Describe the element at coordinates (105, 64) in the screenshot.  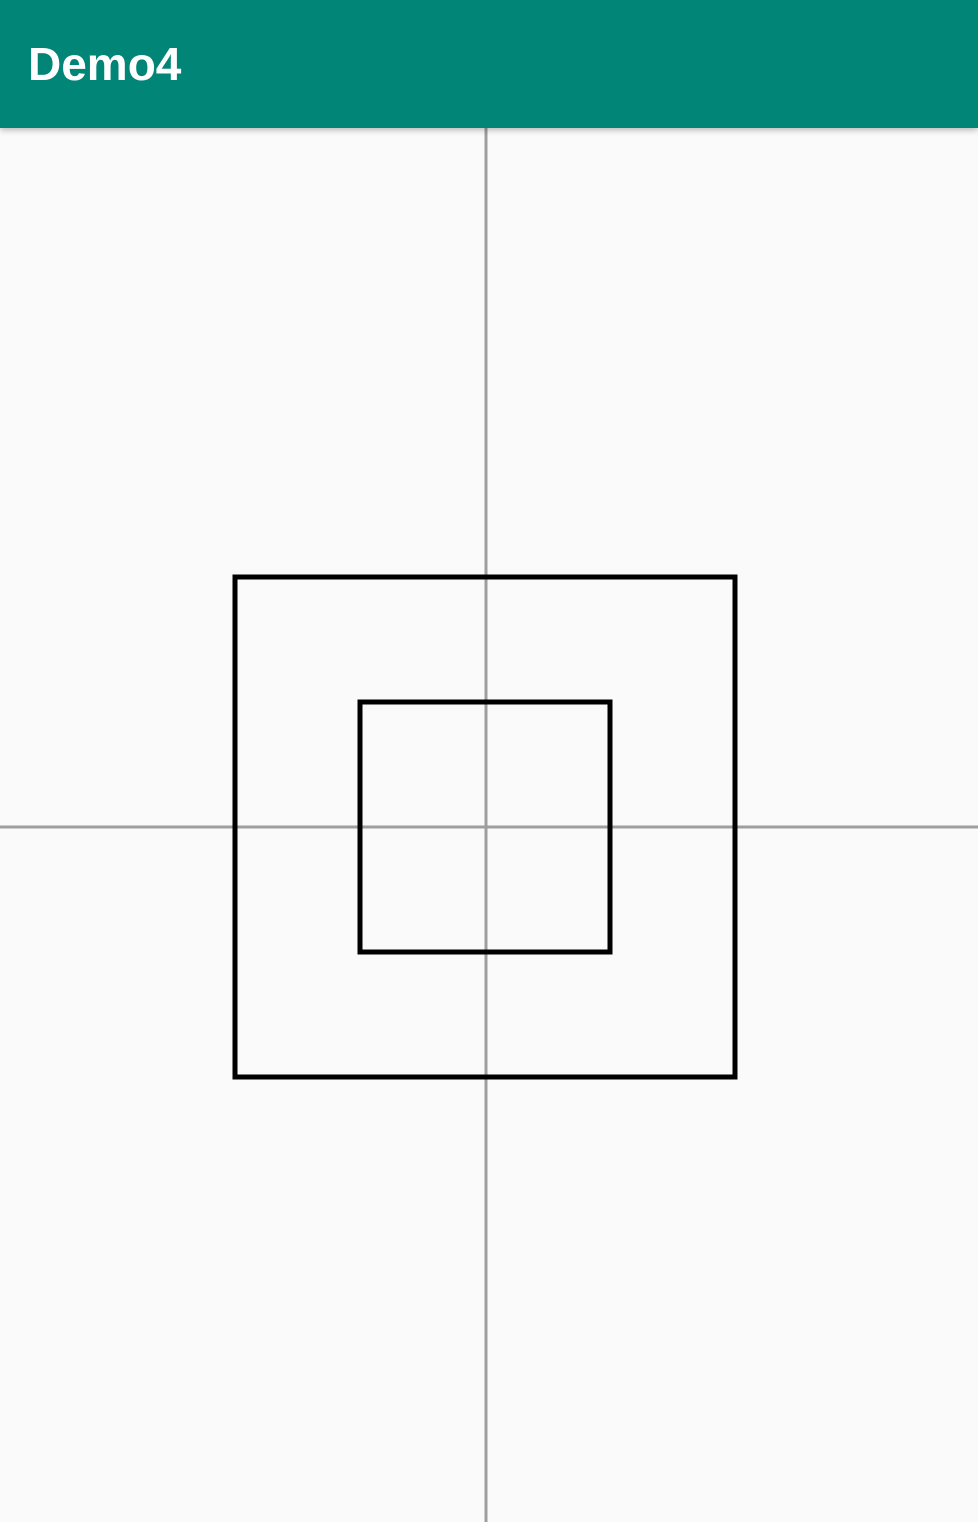
I see `app-title: Demo4` at that location.